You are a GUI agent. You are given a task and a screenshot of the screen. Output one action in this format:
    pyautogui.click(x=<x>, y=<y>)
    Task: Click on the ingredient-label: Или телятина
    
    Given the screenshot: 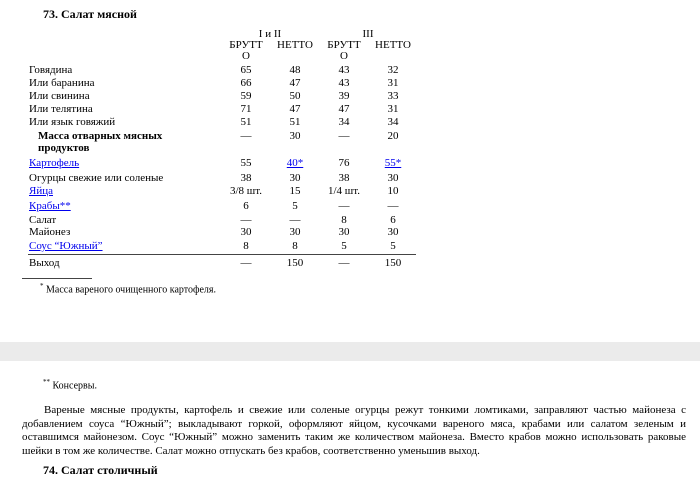 What is the action you would take?
    pyautogui.click(x=61, y=109)
    